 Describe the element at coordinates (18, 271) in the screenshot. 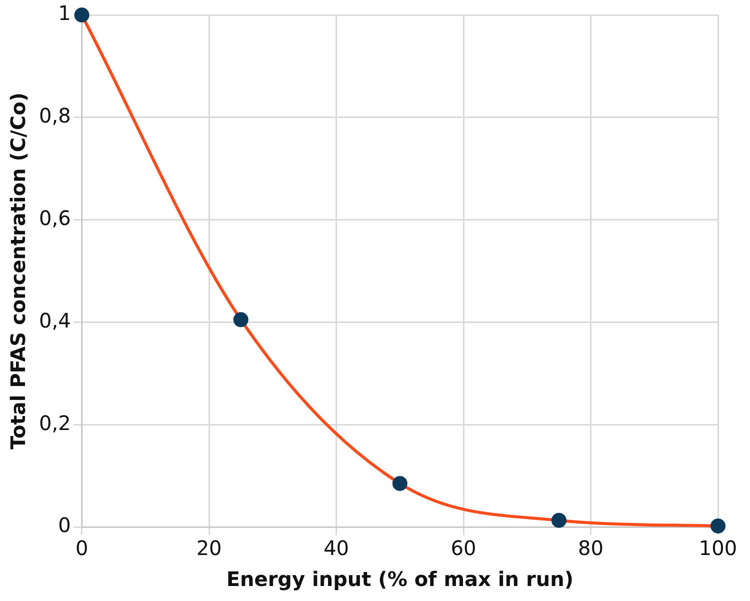

I see `y-axis-title: Total PFAS concentration (C/Co)` at that location.